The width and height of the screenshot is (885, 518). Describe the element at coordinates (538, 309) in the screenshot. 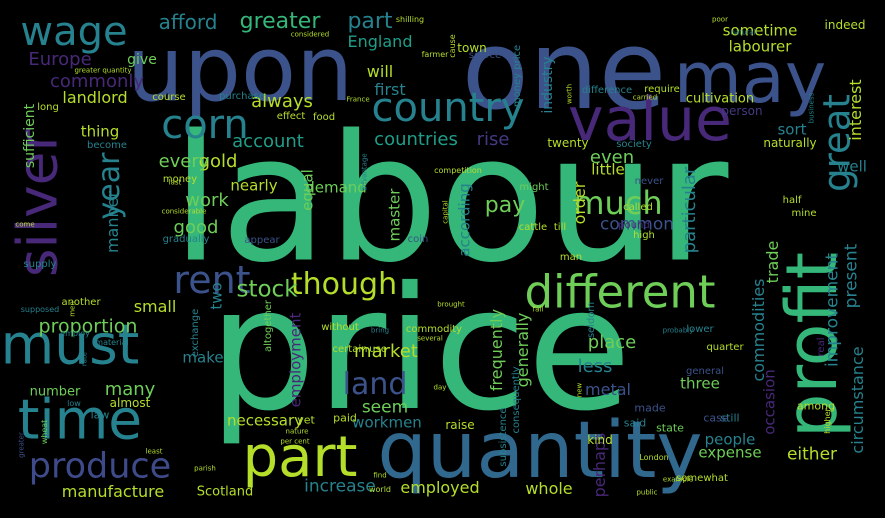

I see `word-fall: fall` at that location.